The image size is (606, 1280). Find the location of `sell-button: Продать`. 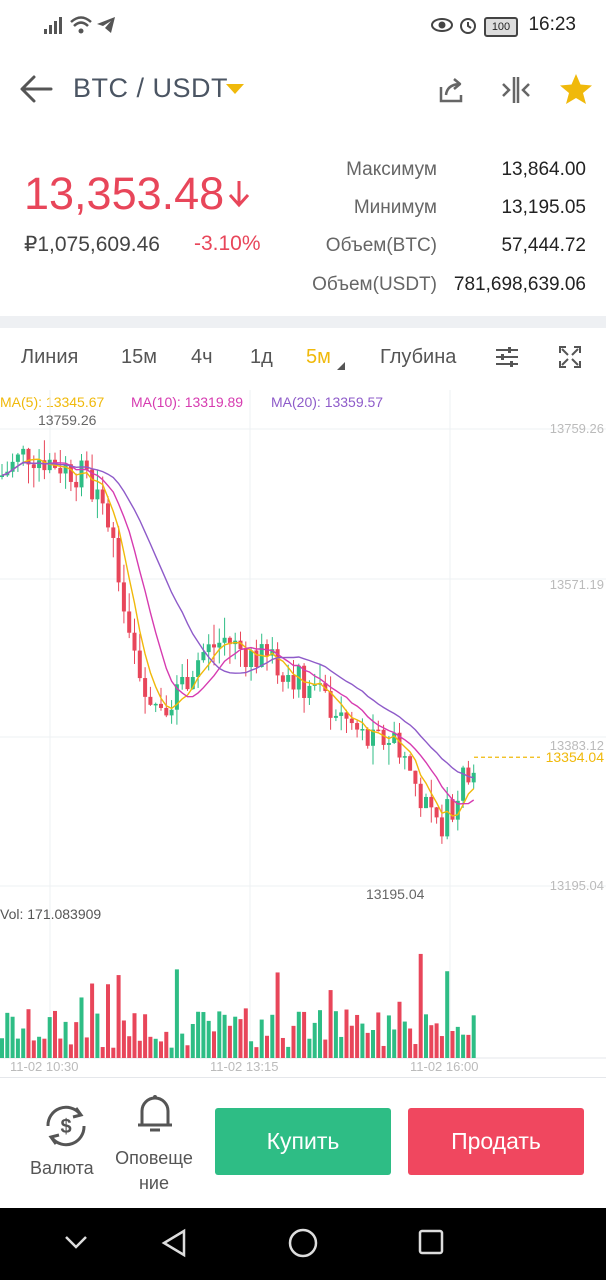

sell-button: Продать is located at coordinates (496, 1141).